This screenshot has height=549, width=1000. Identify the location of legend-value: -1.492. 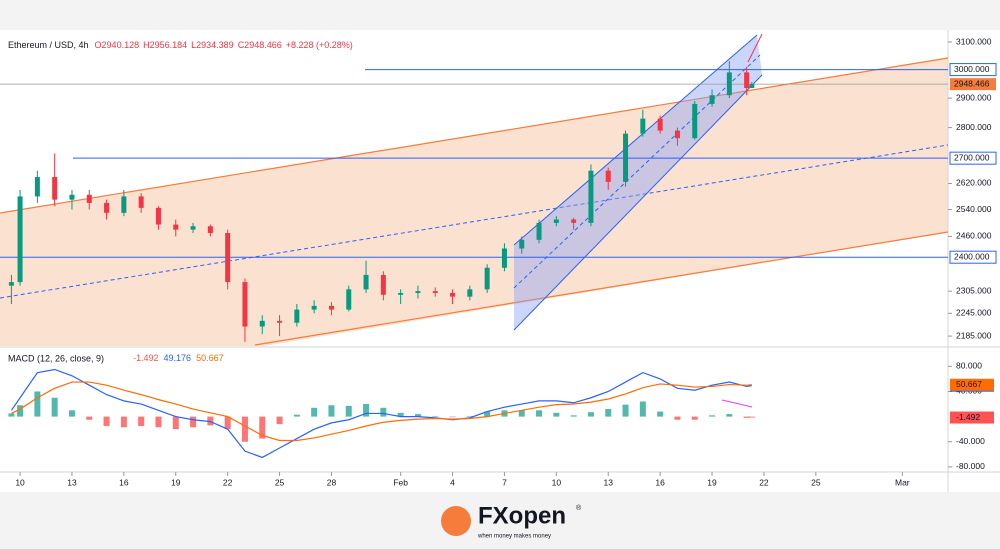
(146, 358).